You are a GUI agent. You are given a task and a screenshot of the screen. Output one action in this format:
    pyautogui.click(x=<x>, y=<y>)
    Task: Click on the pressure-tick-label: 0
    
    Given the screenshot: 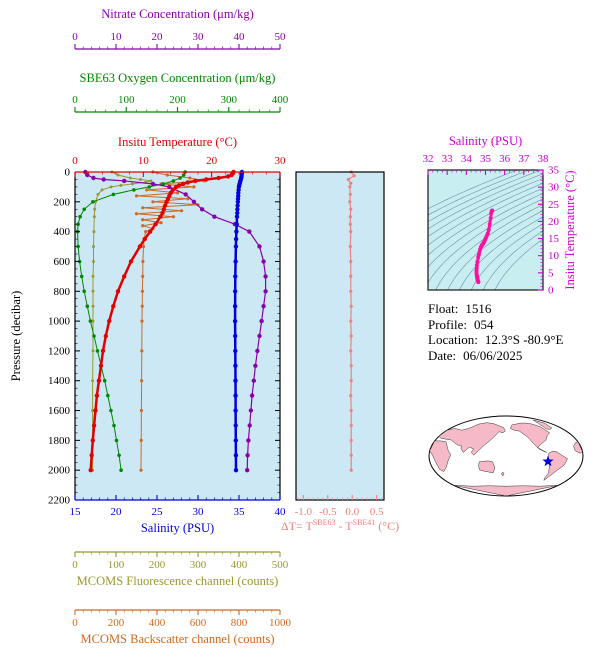 What is the action you would take?
    pyautogui.click(x=68, y=173)
    